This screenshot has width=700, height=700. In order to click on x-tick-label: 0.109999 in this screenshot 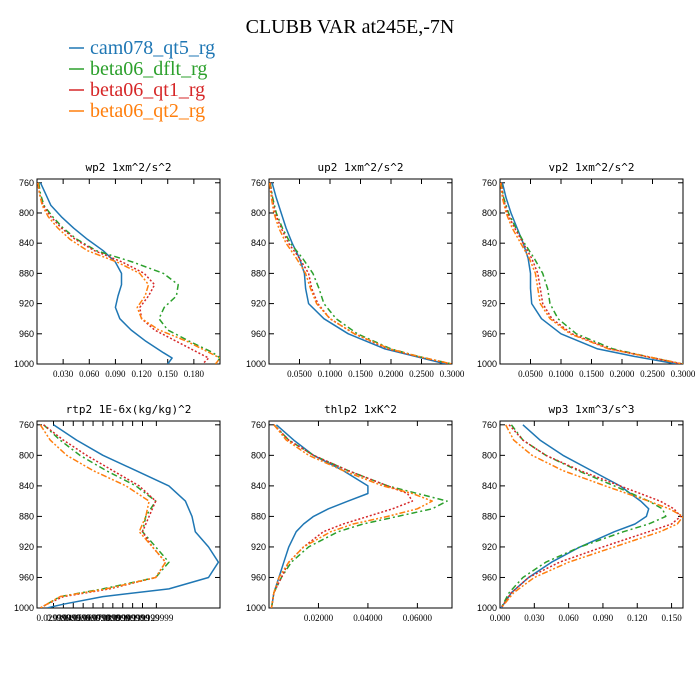, I will do `click(133, 618)`.